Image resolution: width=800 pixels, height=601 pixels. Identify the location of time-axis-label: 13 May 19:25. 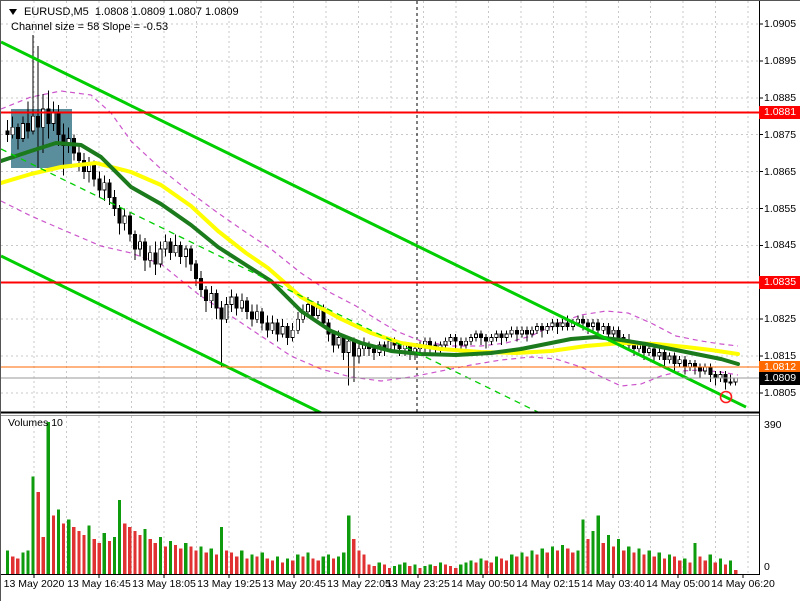
(229, 584).